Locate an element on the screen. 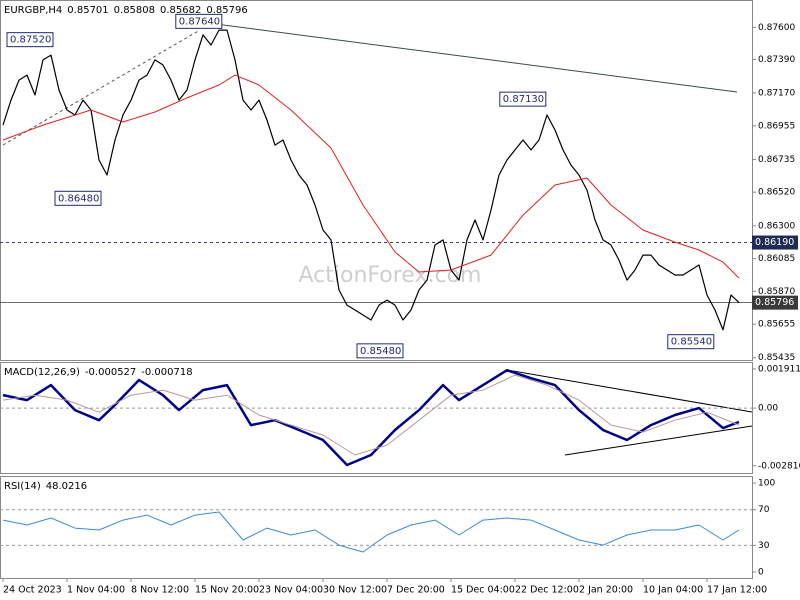 The height and width of the screenshot is (600, 800). panel-title: MACD(12,26,9) is located at coordinates (42, 372).